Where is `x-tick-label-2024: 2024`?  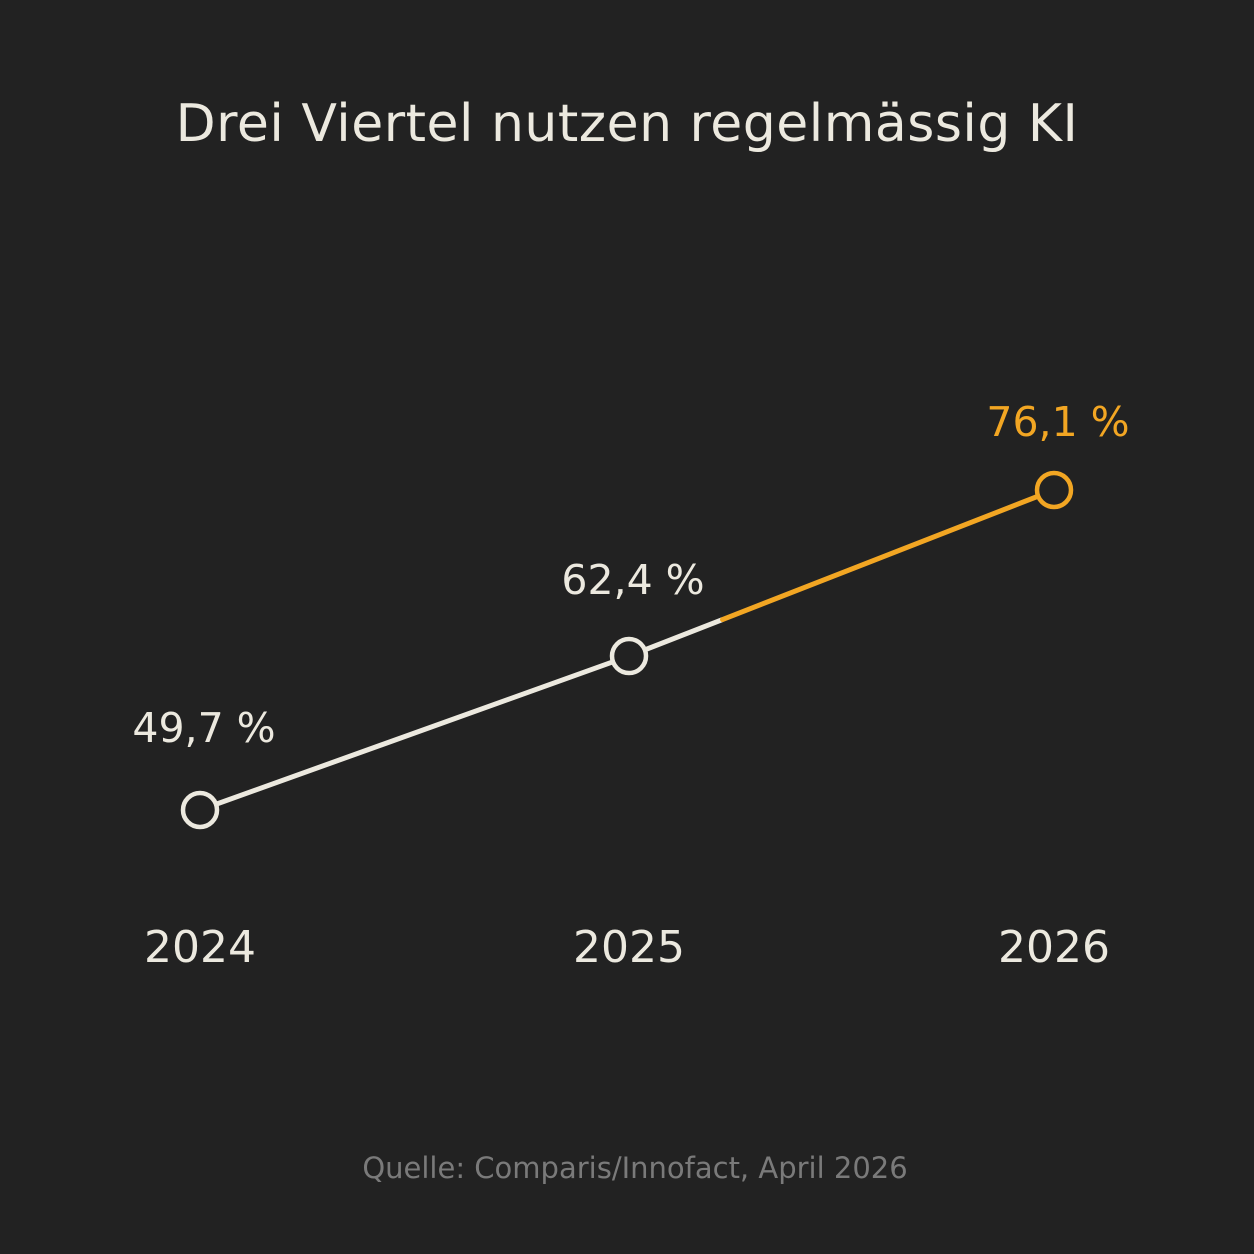 x-tick-label-2024: 2024 is located at coordinates (200, 947).